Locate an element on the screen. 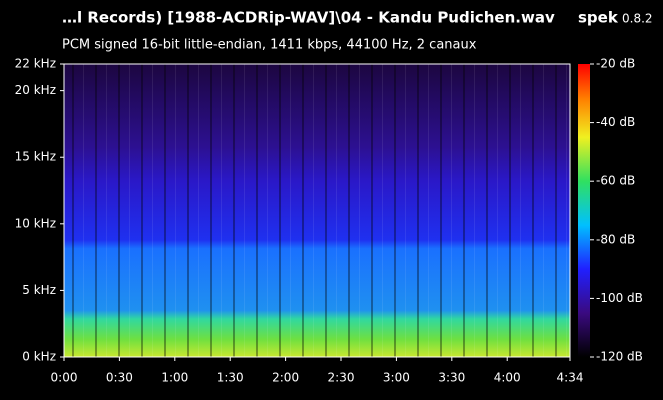 The height and width of the screenshot is (400, 663). x-tick-label: 0:00 is located at coordinates (64, 378).